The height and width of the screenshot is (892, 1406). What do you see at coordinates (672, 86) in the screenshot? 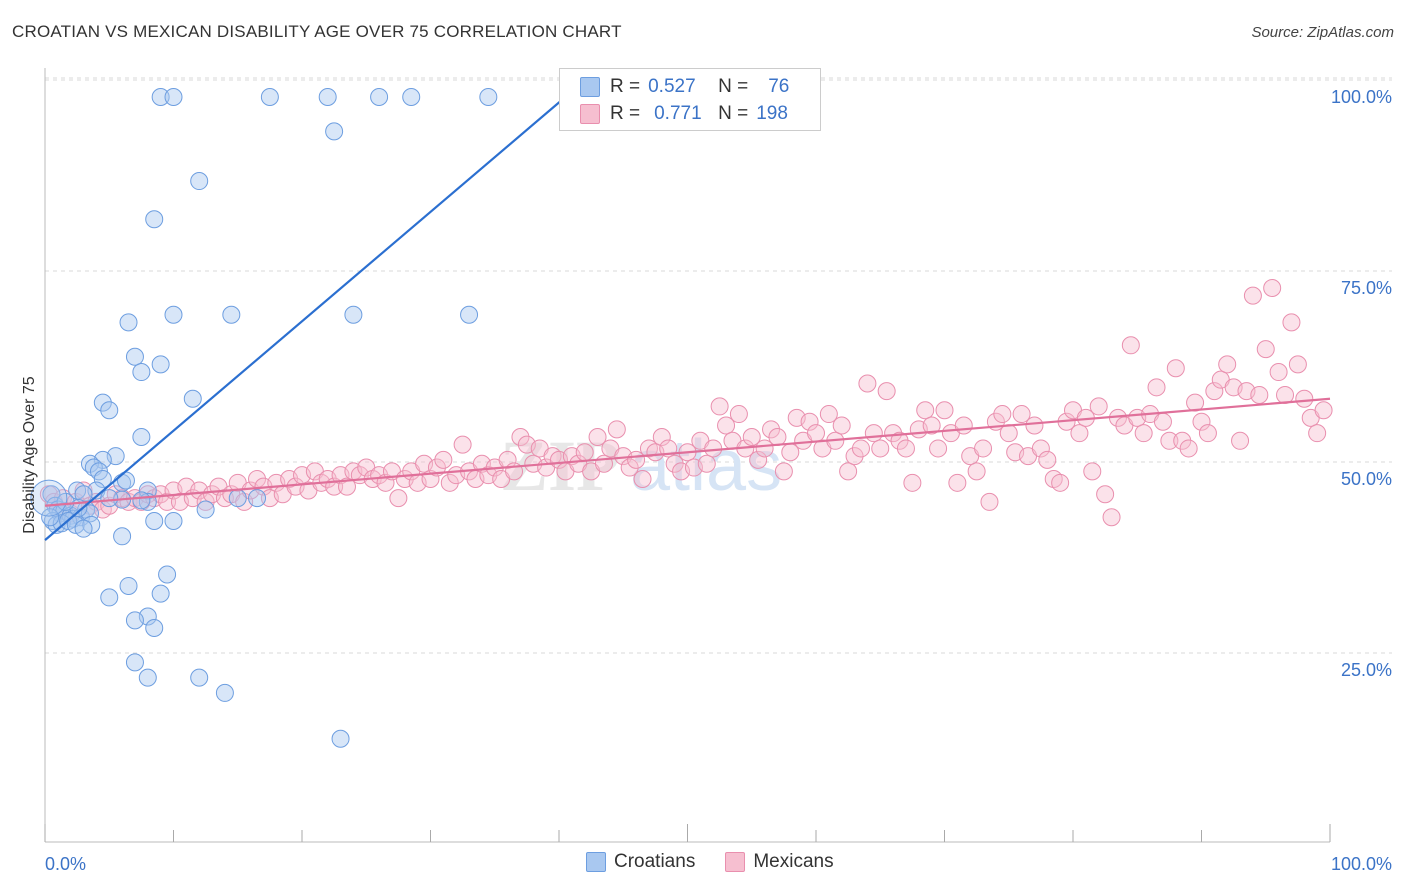
I see `r-value: 0.527` at bounding box center [672, 86].